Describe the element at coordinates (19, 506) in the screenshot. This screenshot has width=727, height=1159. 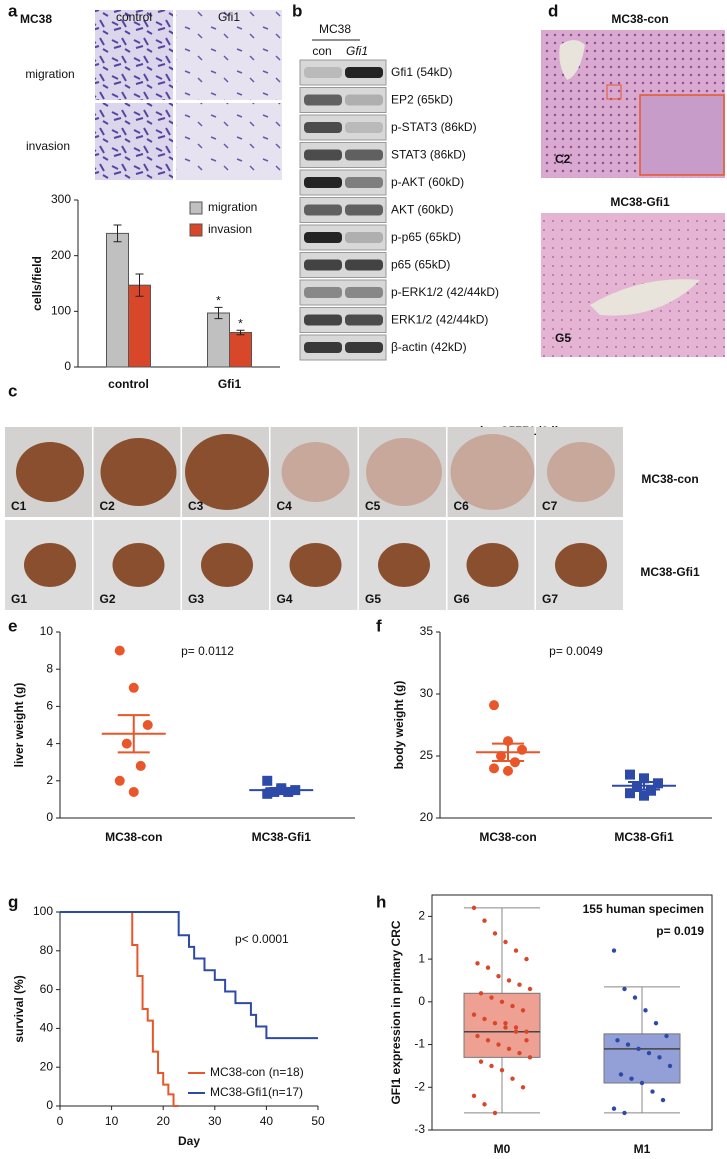
I see `liver-label: C1` at that location.